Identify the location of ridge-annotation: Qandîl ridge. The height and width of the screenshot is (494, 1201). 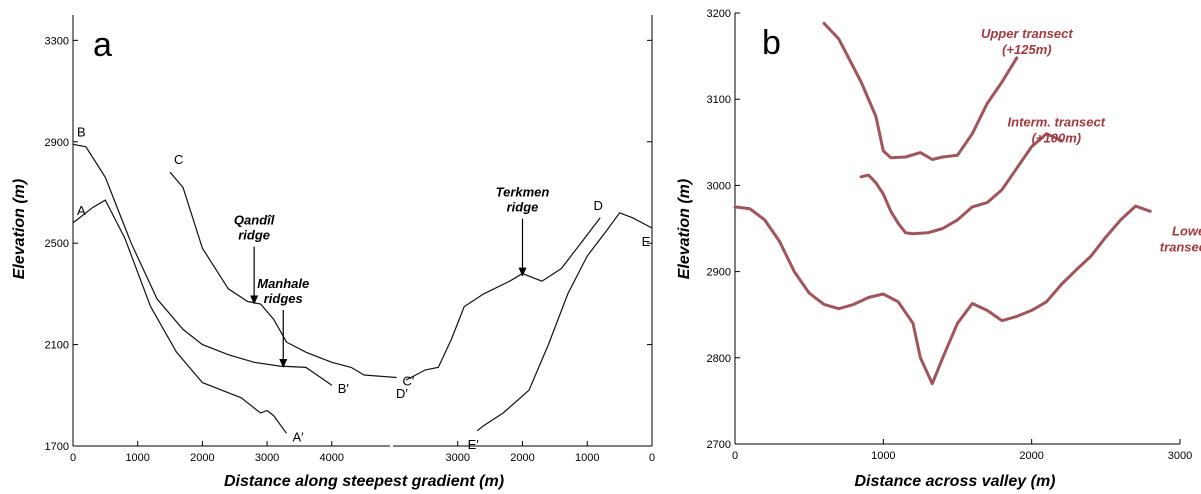
(254, 228).